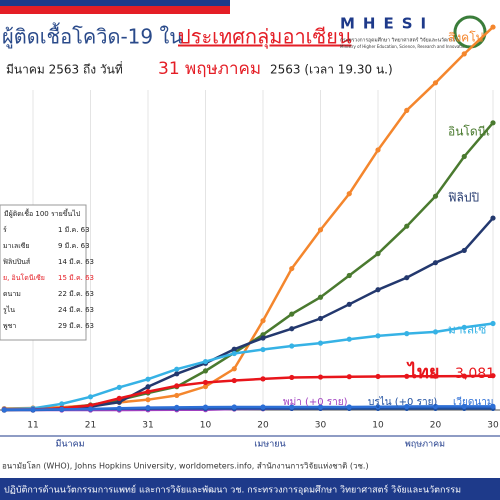  I want to click on title-highlight: ประเทศกลุ่มอาเซียน, so click(265, 37).